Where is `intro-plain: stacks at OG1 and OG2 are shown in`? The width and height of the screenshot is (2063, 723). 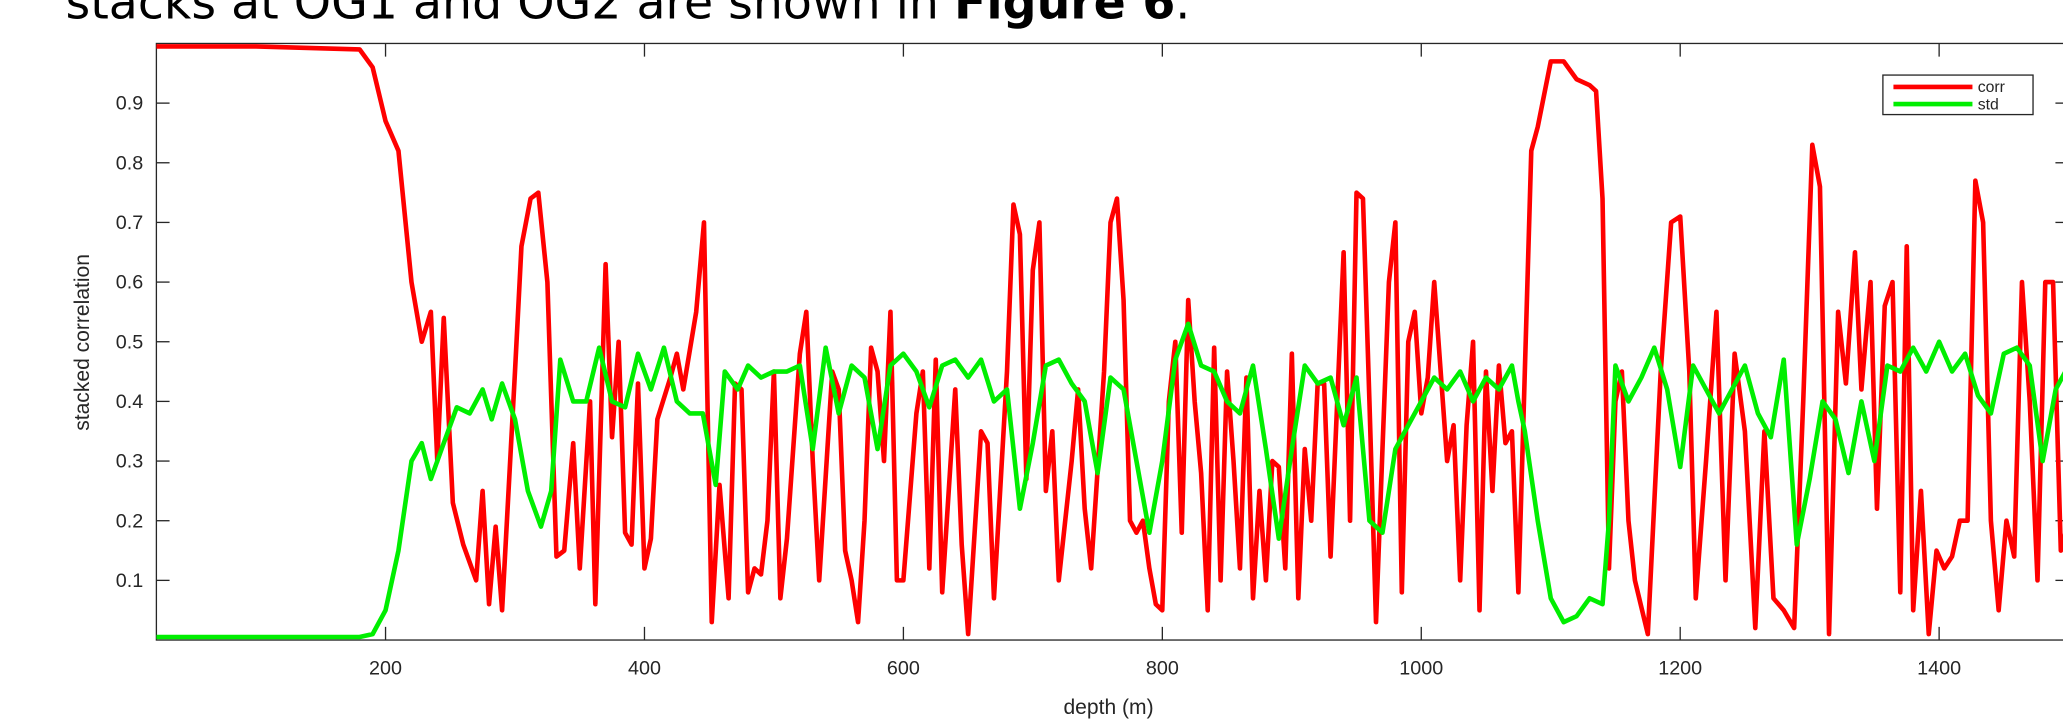 intro-plain: stacks at OG1 and OG2 are shown in is located at coordinates (510, 15).